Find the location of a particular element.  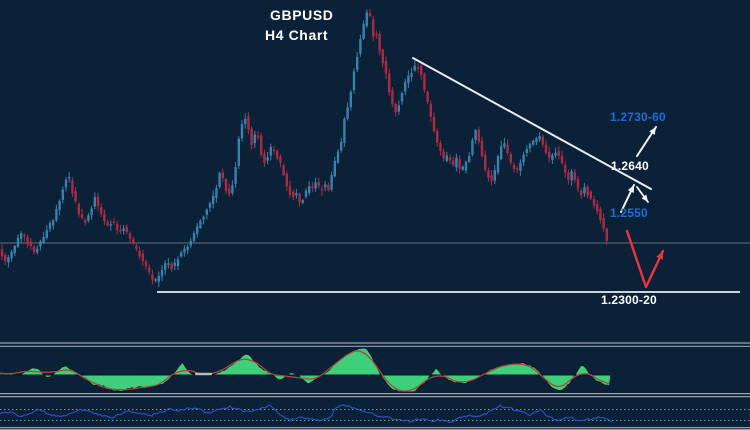

level-1-2640-label: 1.2640 is located at coordinates (630, 166).